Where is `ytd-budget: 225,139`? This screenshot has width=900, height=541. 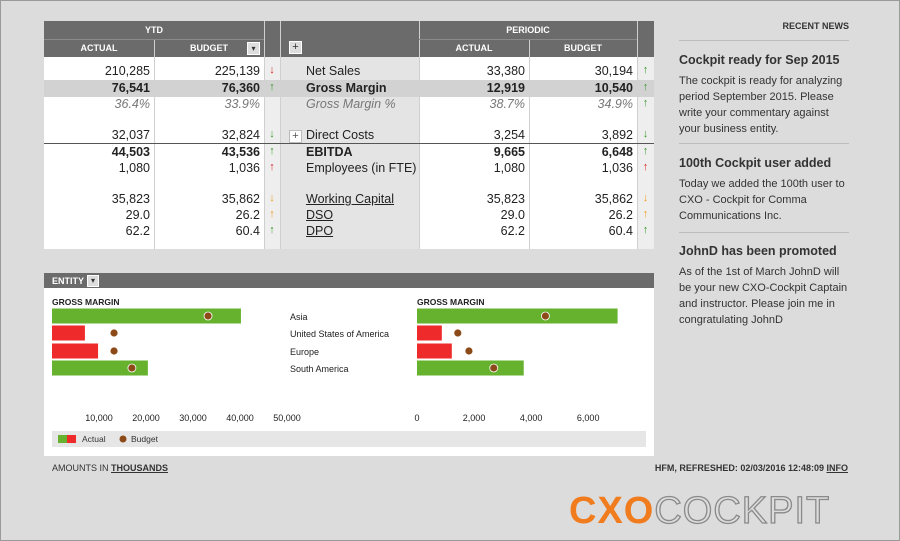 ytd-budget: 225,139 is located at coordinates (237, 71).